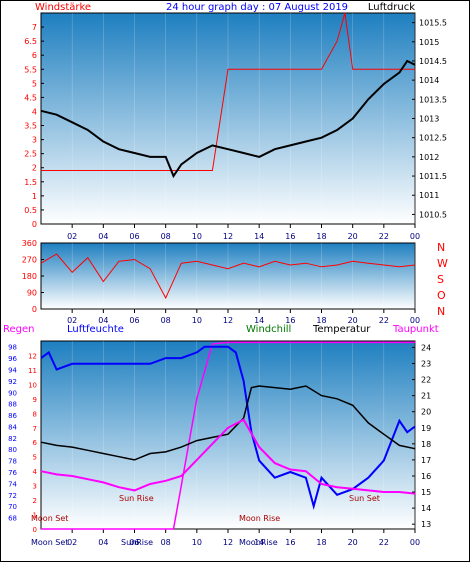 This screenshot has width=470, height=562. Describe the element at coordinates (49, 542) in the screenshot. I see `bottom-moon-set: Moon Set` at that location.